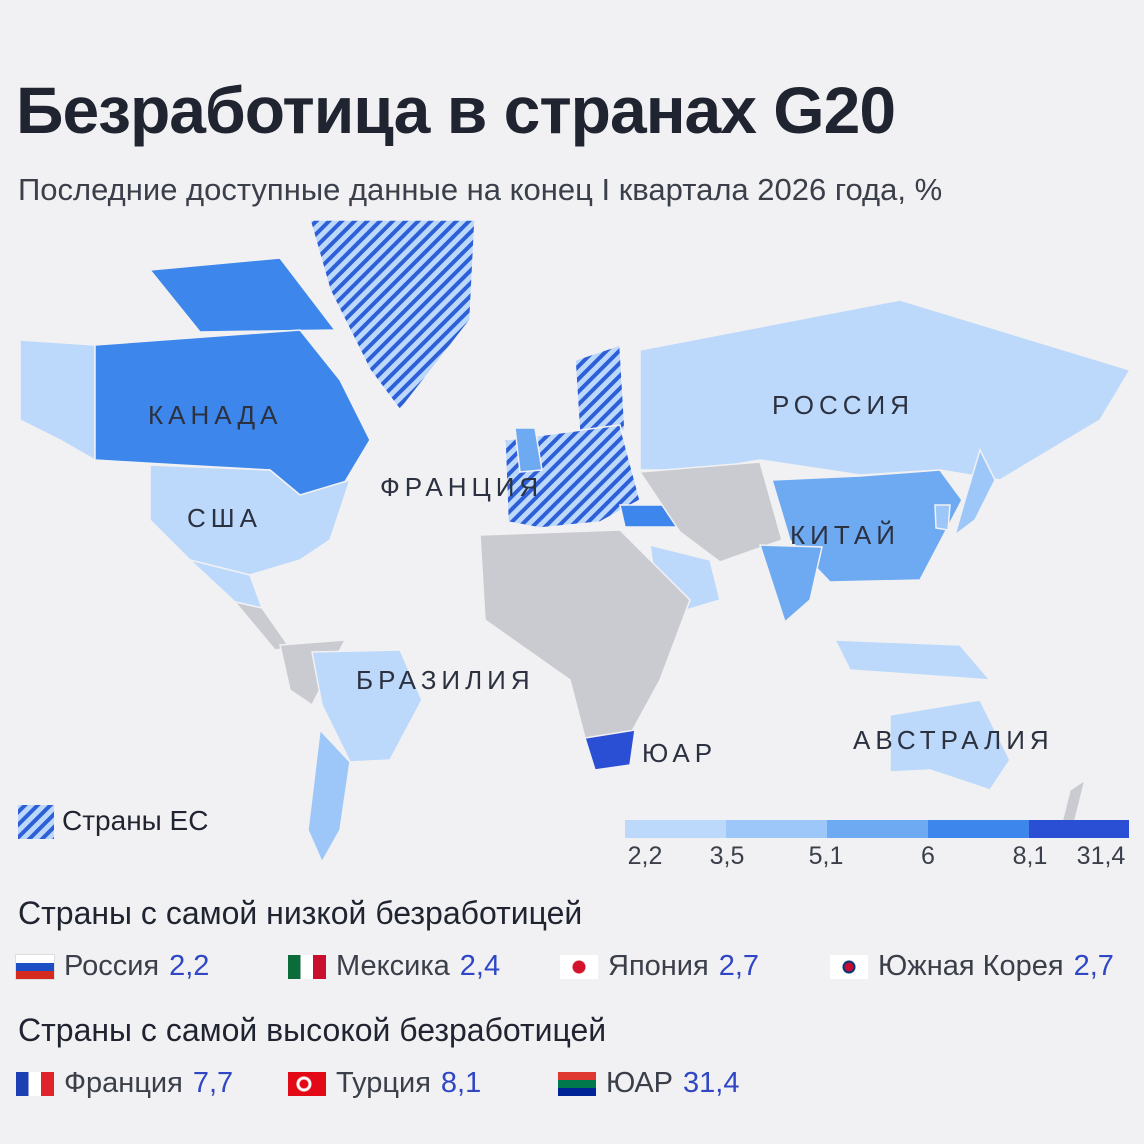 The width and height of the screenshot is (1144, 1144). Describe the element at coordinates (35, 966) in the screenshot. I see `flag-russia` at that location.